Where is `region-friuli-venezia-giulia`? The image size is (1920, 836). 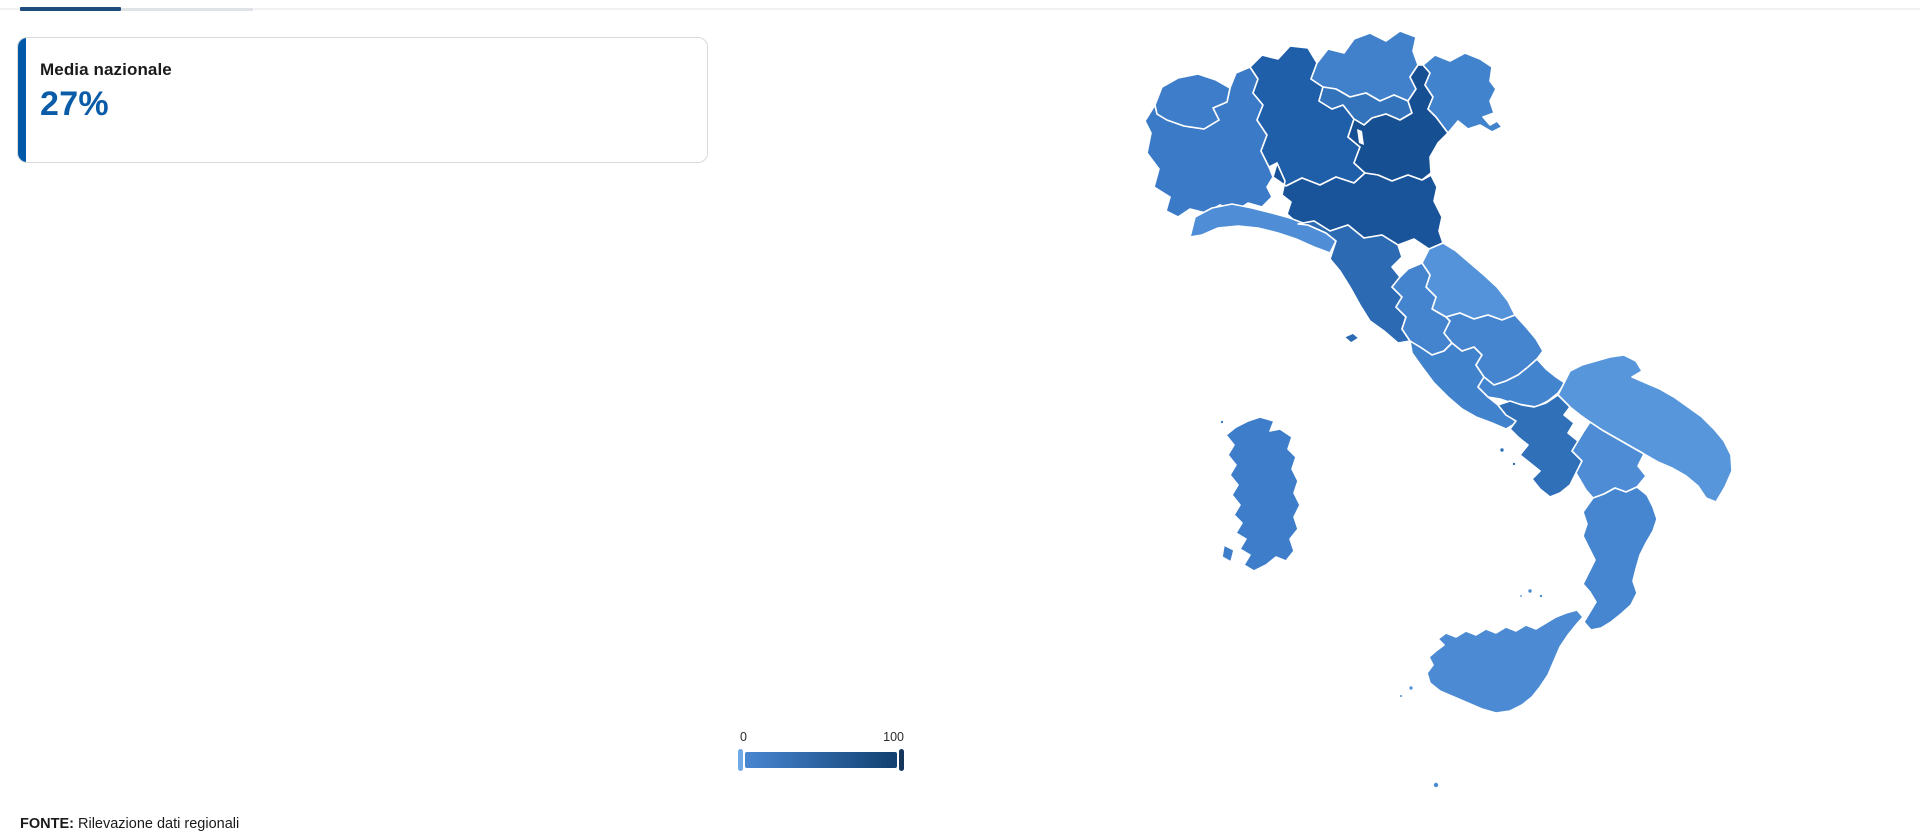 region-friuli-venezia-giulia is located at coordinates (1462, 93).